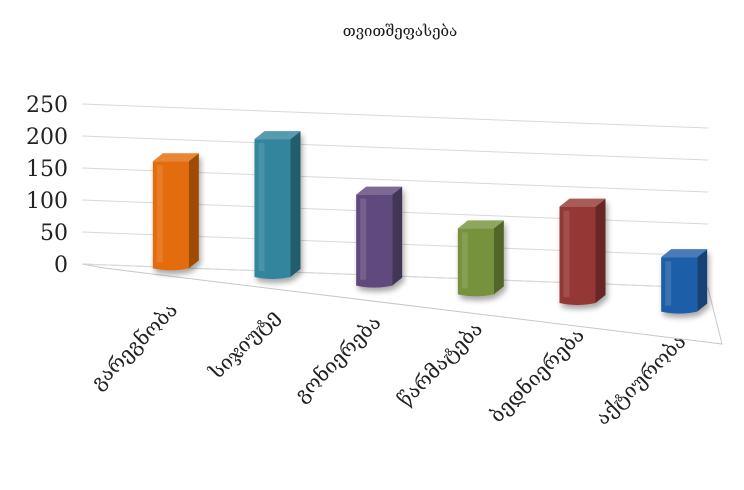 The width and height of the screenshot is (744, 490). I want to click on chart-title: თვითშეფასება, so click(400, 31).